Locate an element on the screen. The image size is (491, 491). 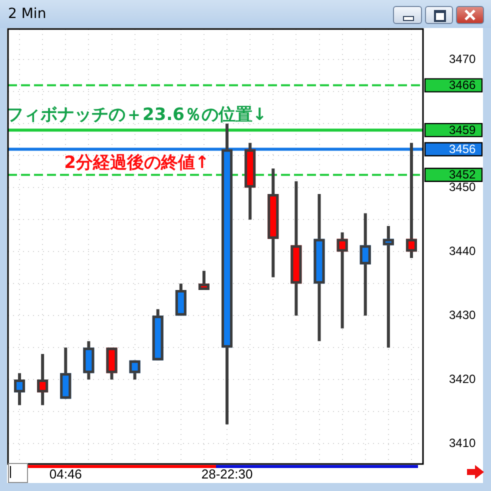
y-tick-label: 3420 is located at coordinates (462, 379).